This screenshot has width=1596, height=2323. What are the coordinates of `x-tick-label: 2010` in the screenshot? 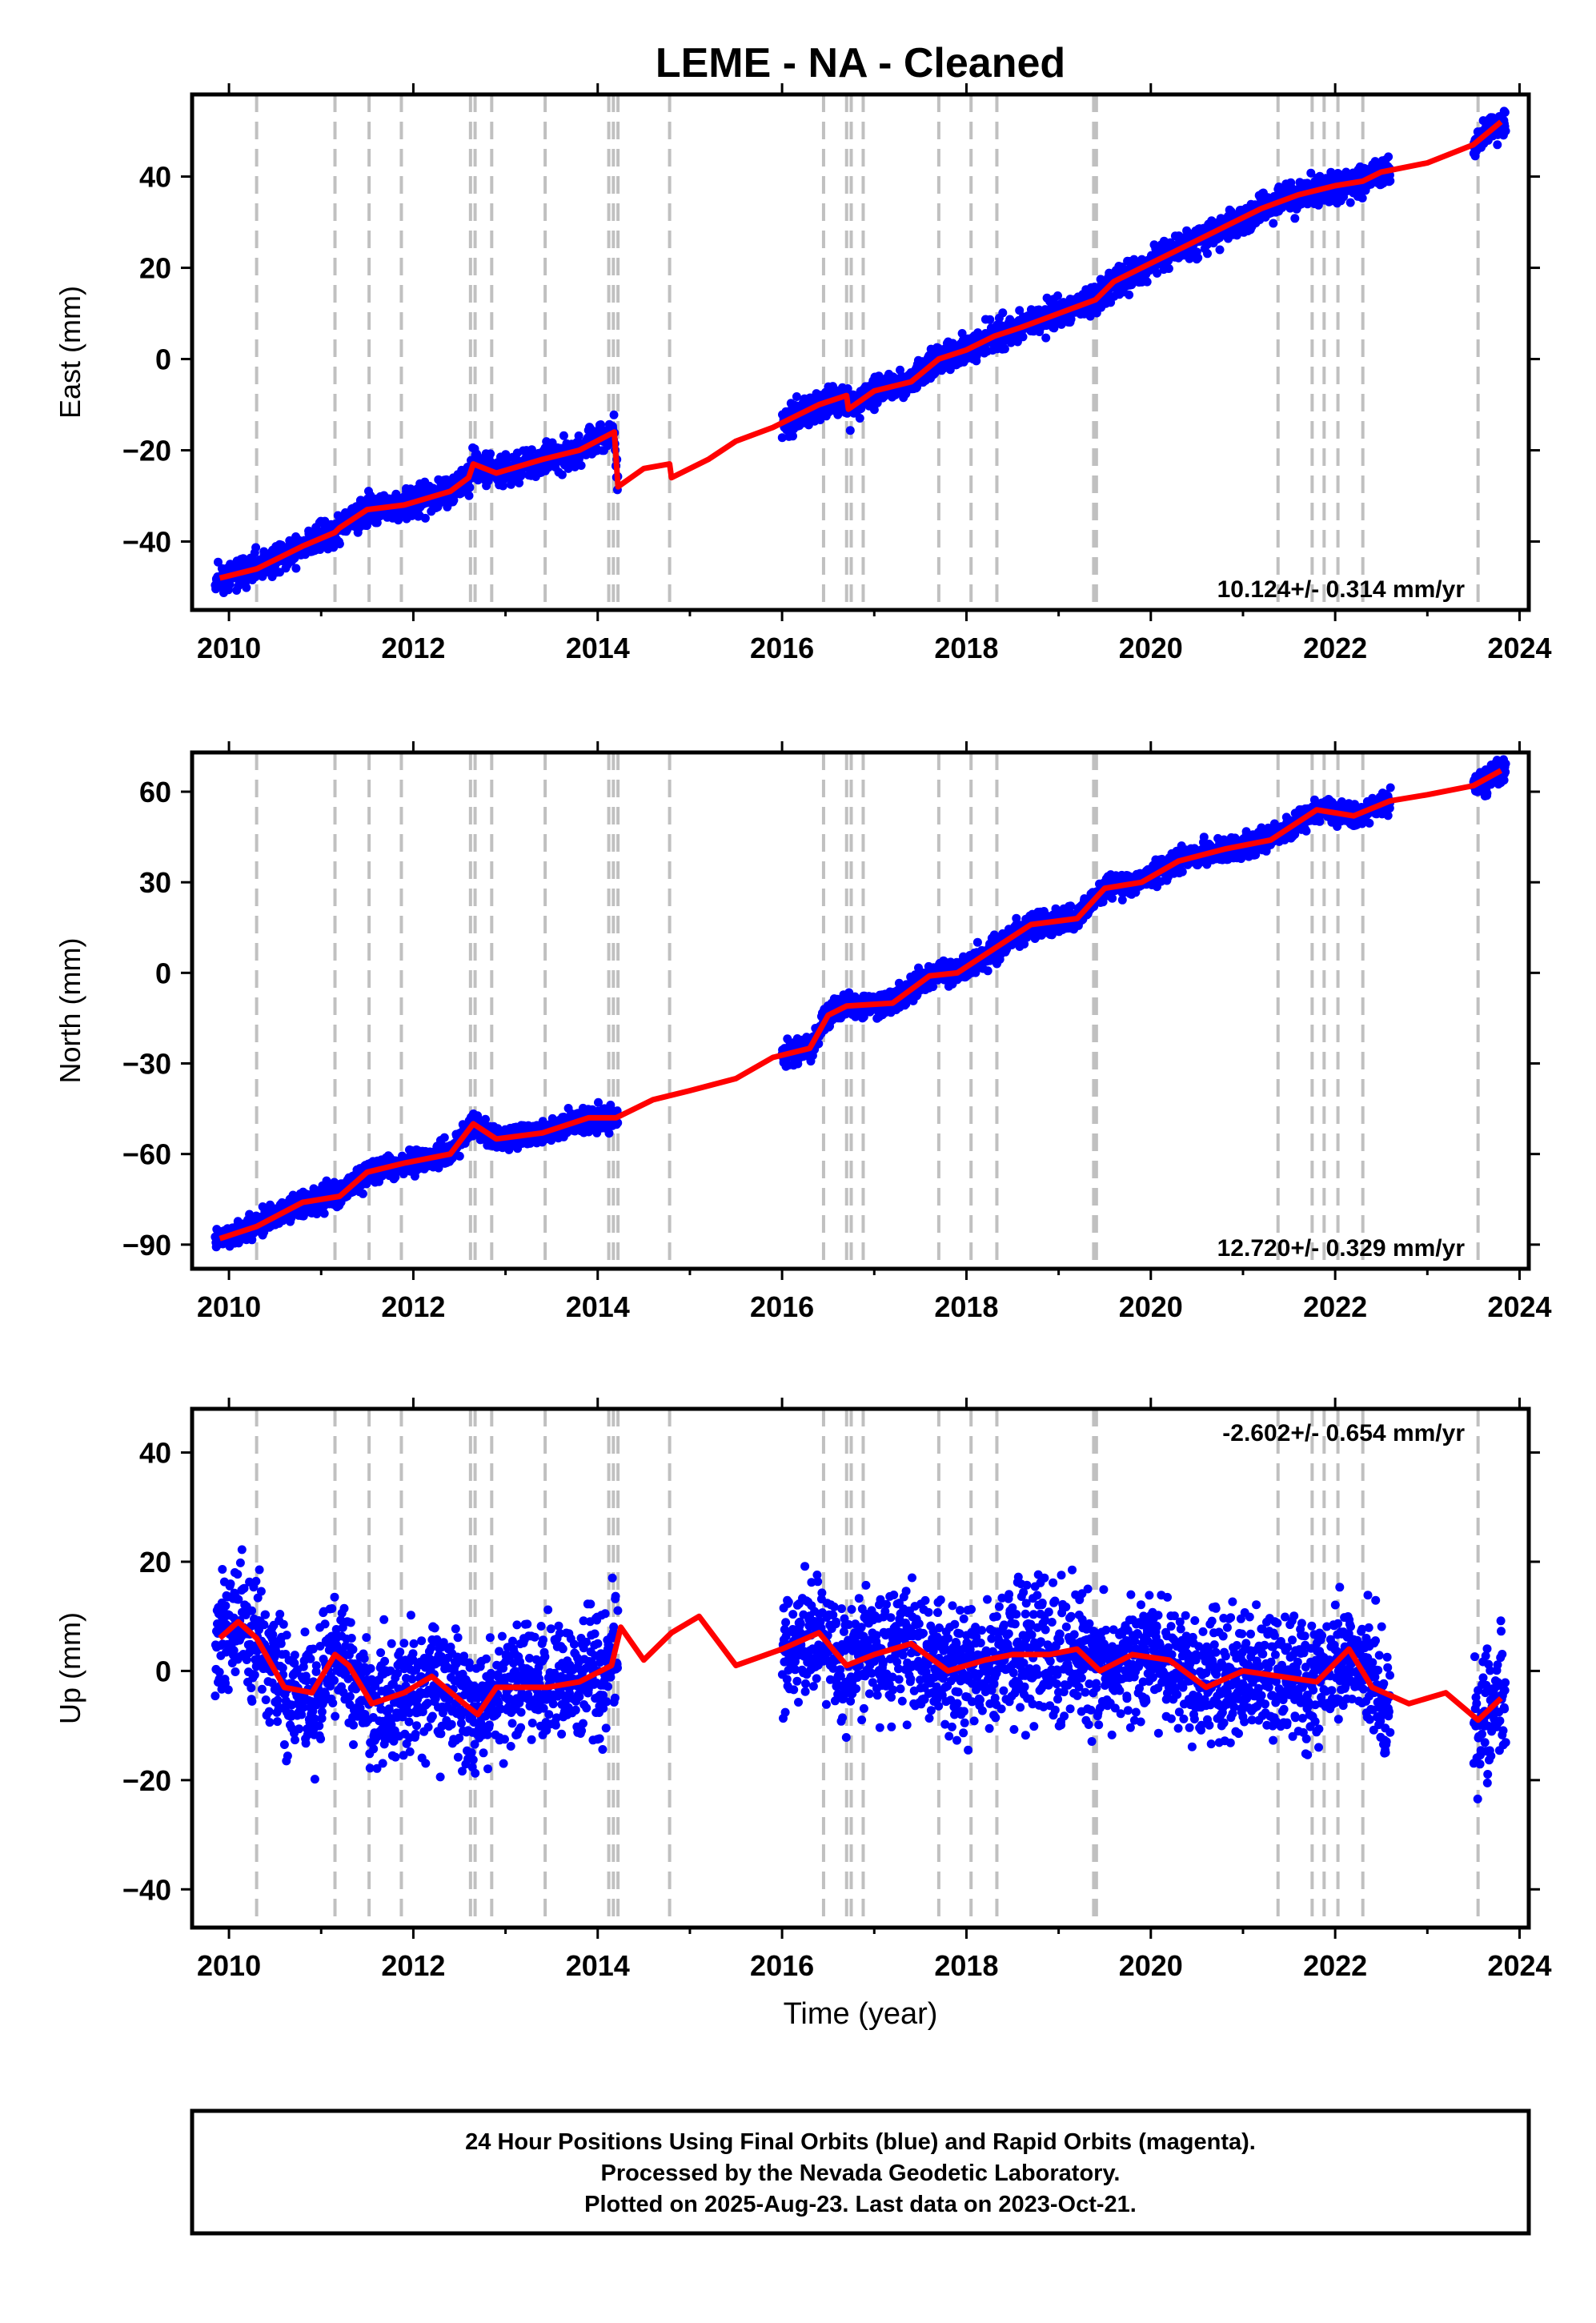 It's located at (229, 648).